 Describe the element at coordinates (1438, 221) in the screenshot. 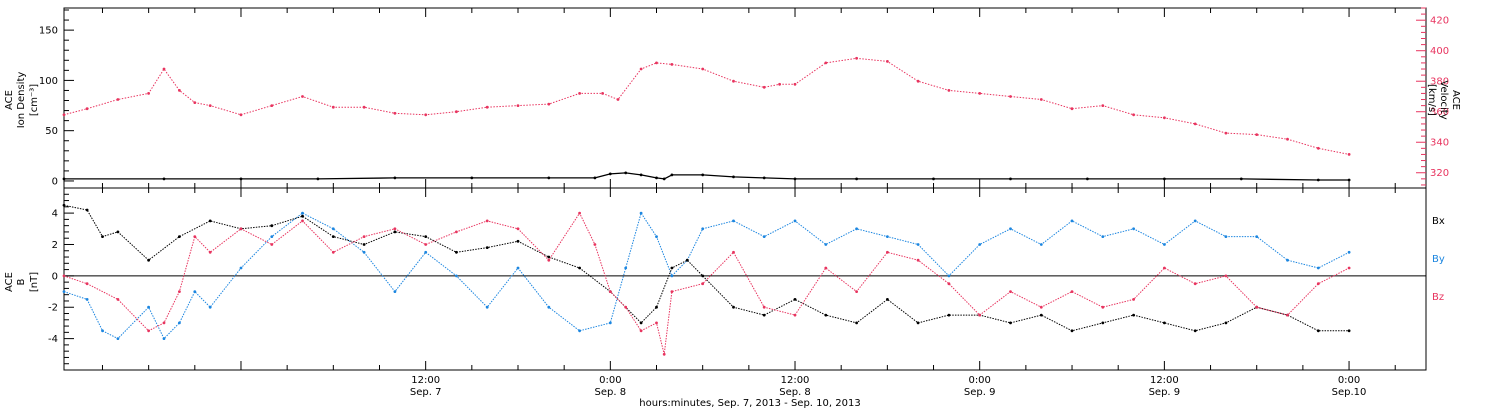

I see `legend-bx-main: Bx` at that location.